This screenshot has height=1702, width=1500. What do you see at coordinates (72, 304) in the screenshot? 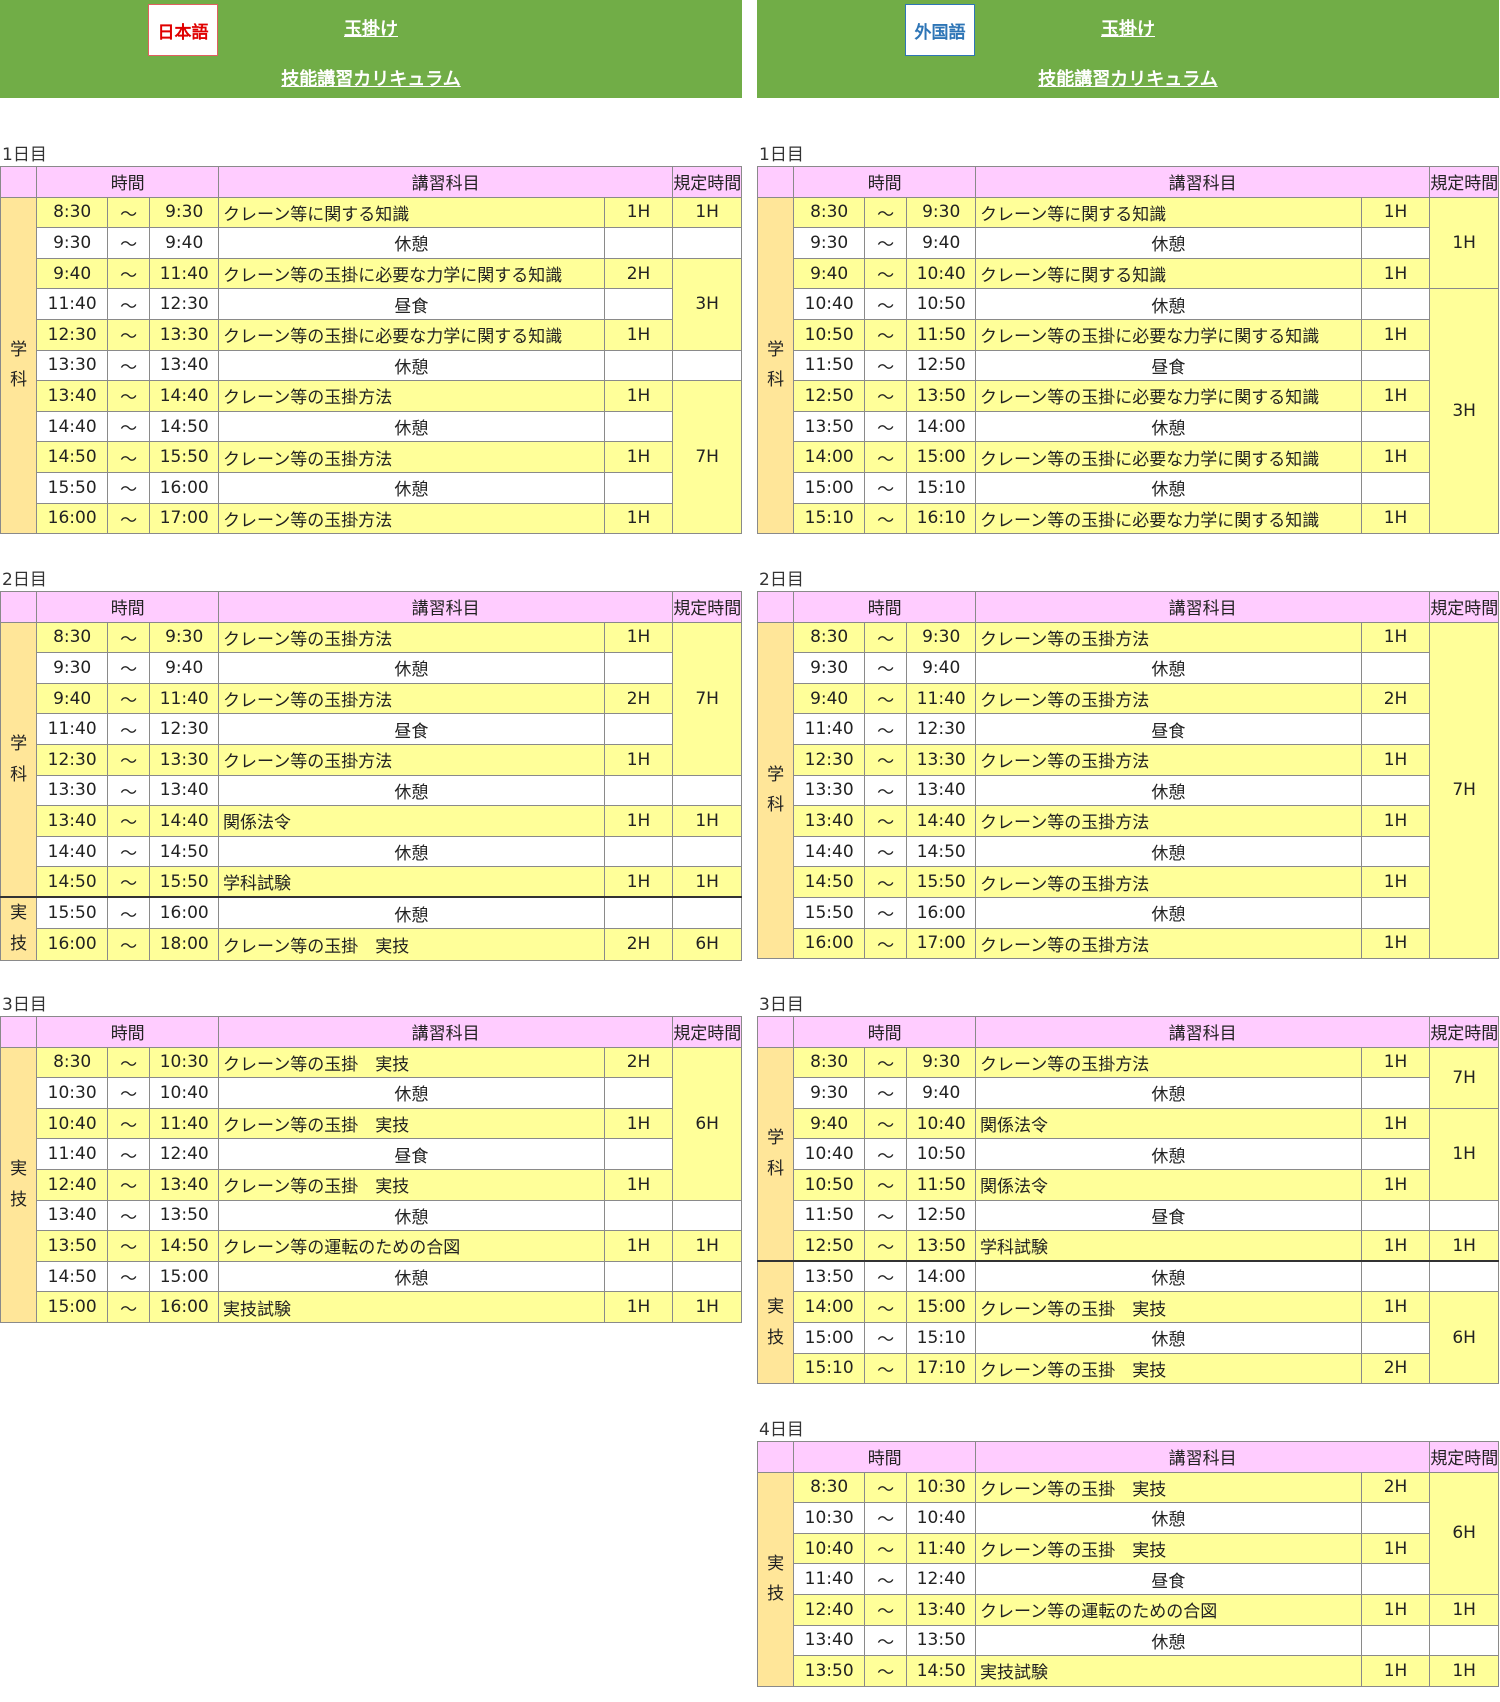
I see `start-time: 11:40` at bounding box center [72, 304].